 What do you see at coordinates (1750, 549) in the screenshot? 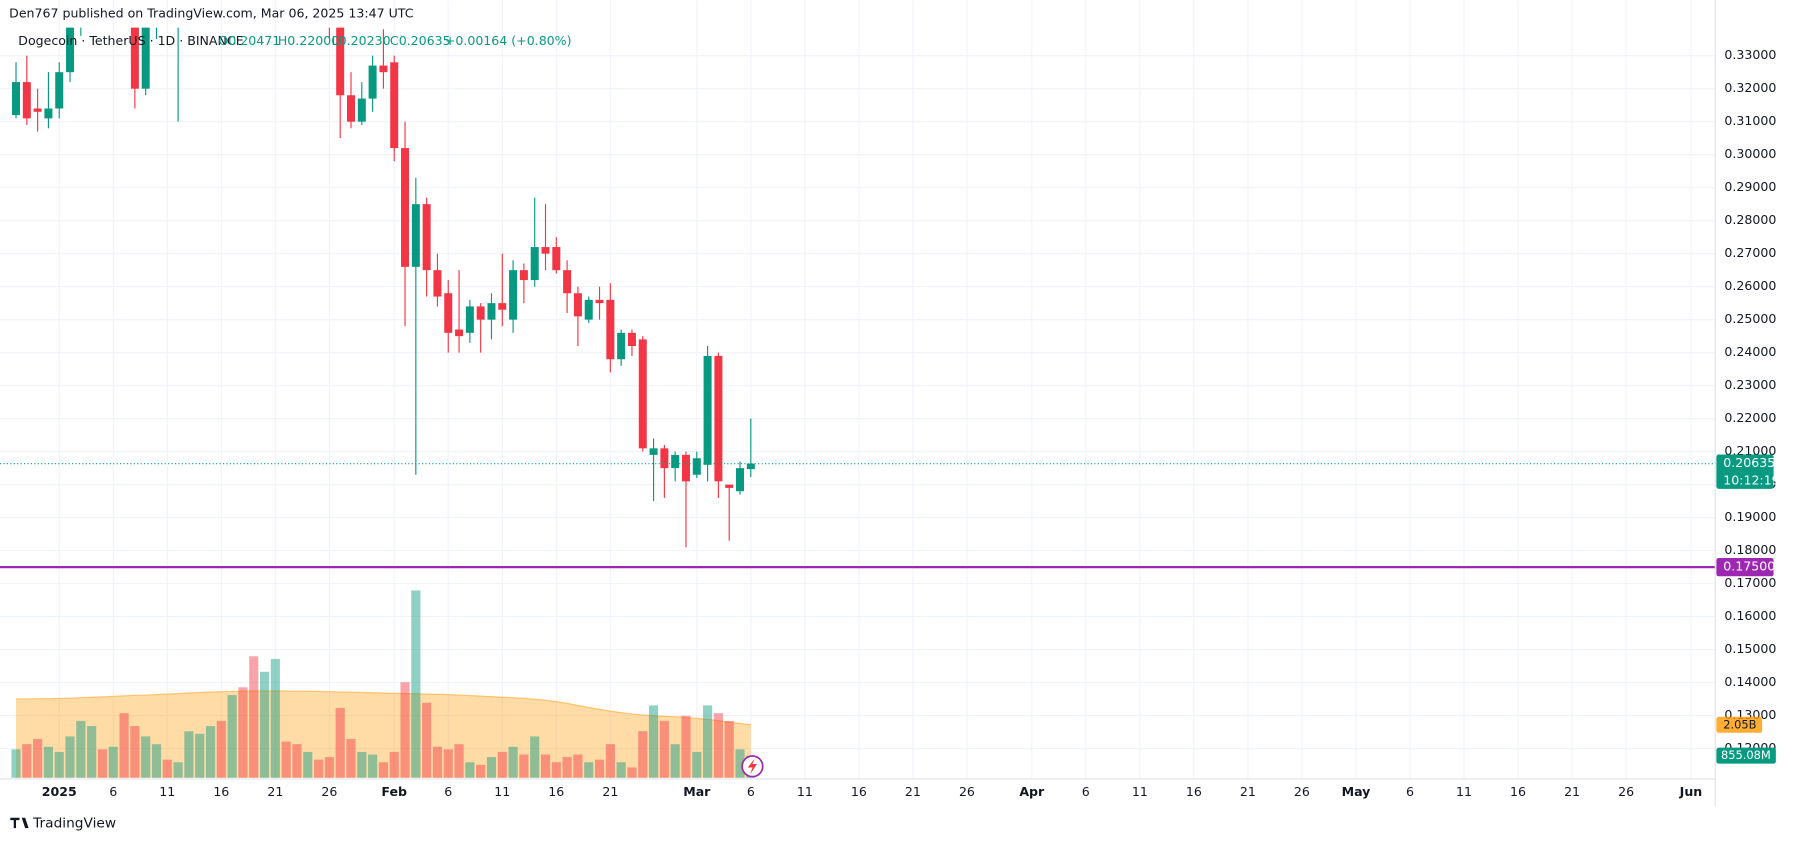
I see `y-tick-label: 0.18000` at bounding box center [1750, 549].